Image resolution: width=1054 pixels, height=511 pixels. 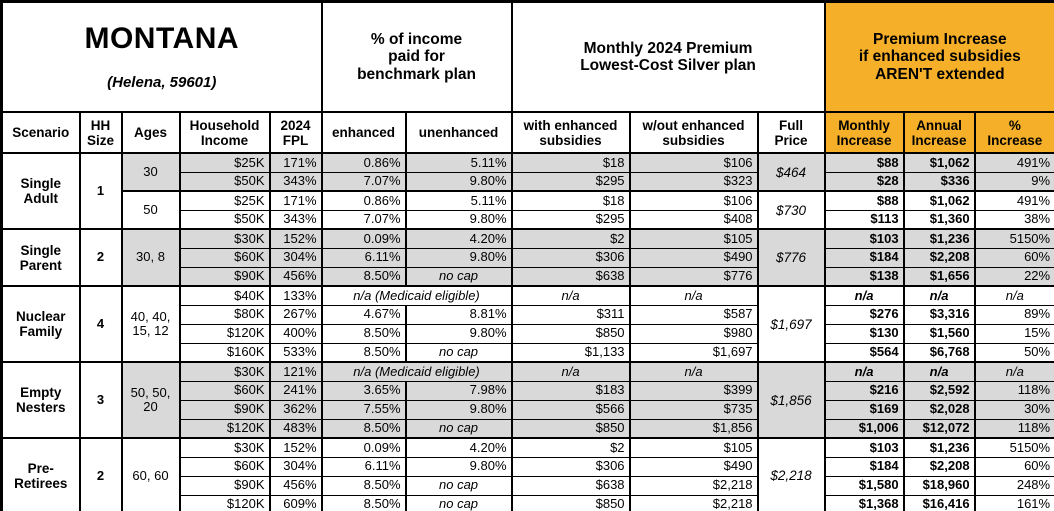 What do you see at coordinates (939, 200) in the screenshot?
I see `annual-increase-cell: $1,062` at bounding box center [939, 200].